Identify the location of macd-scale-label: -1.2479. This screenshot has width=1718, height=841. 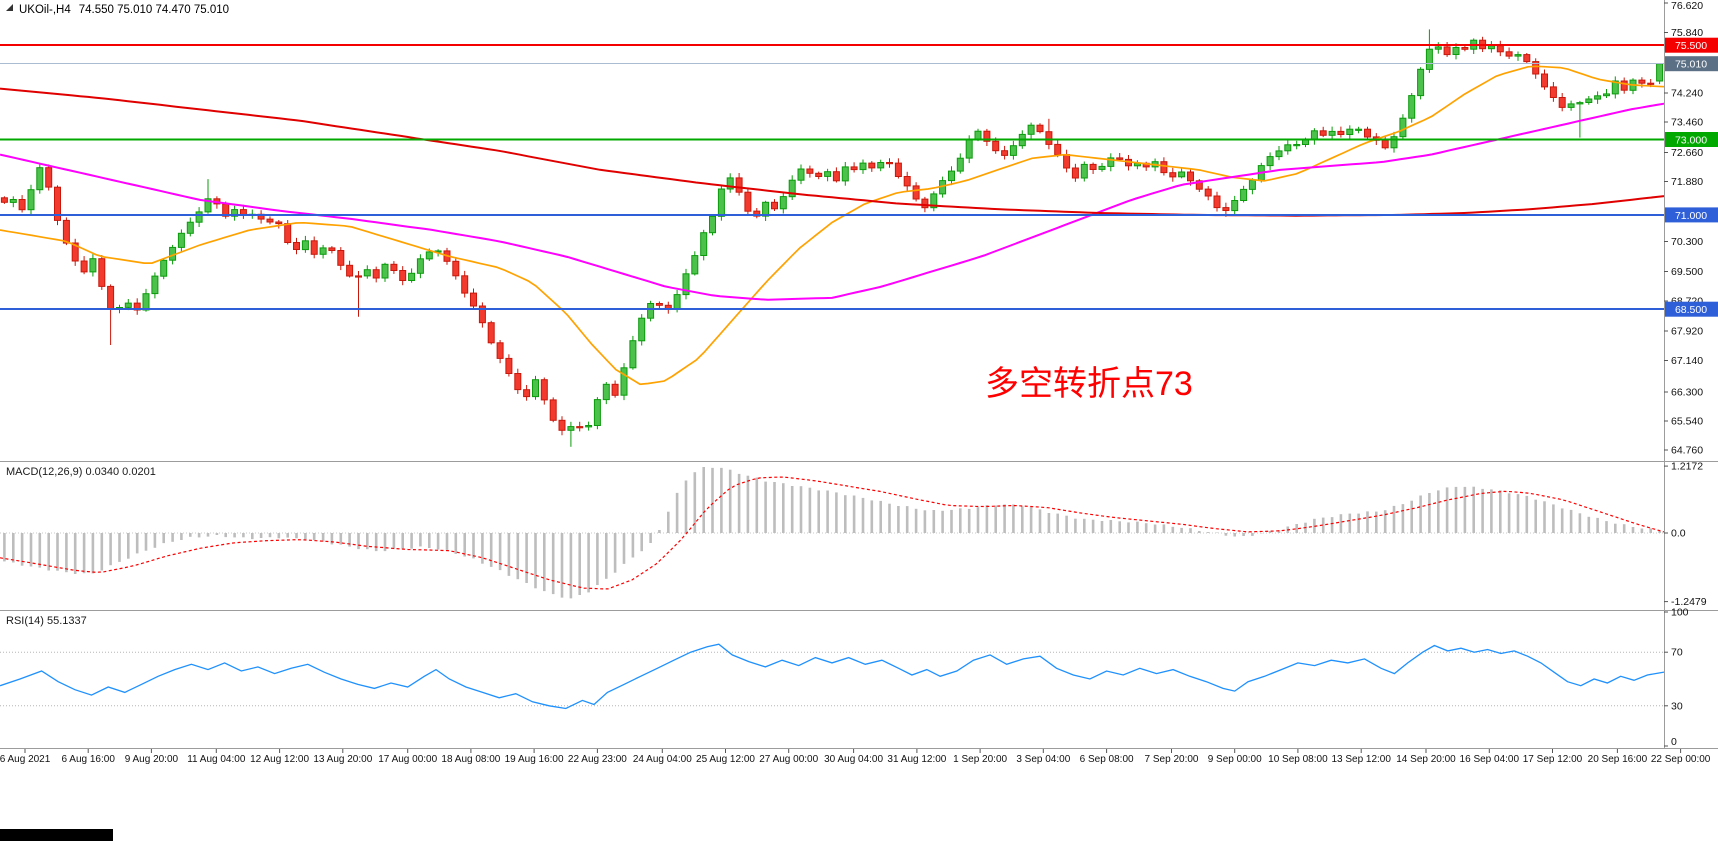
(1689, 602).